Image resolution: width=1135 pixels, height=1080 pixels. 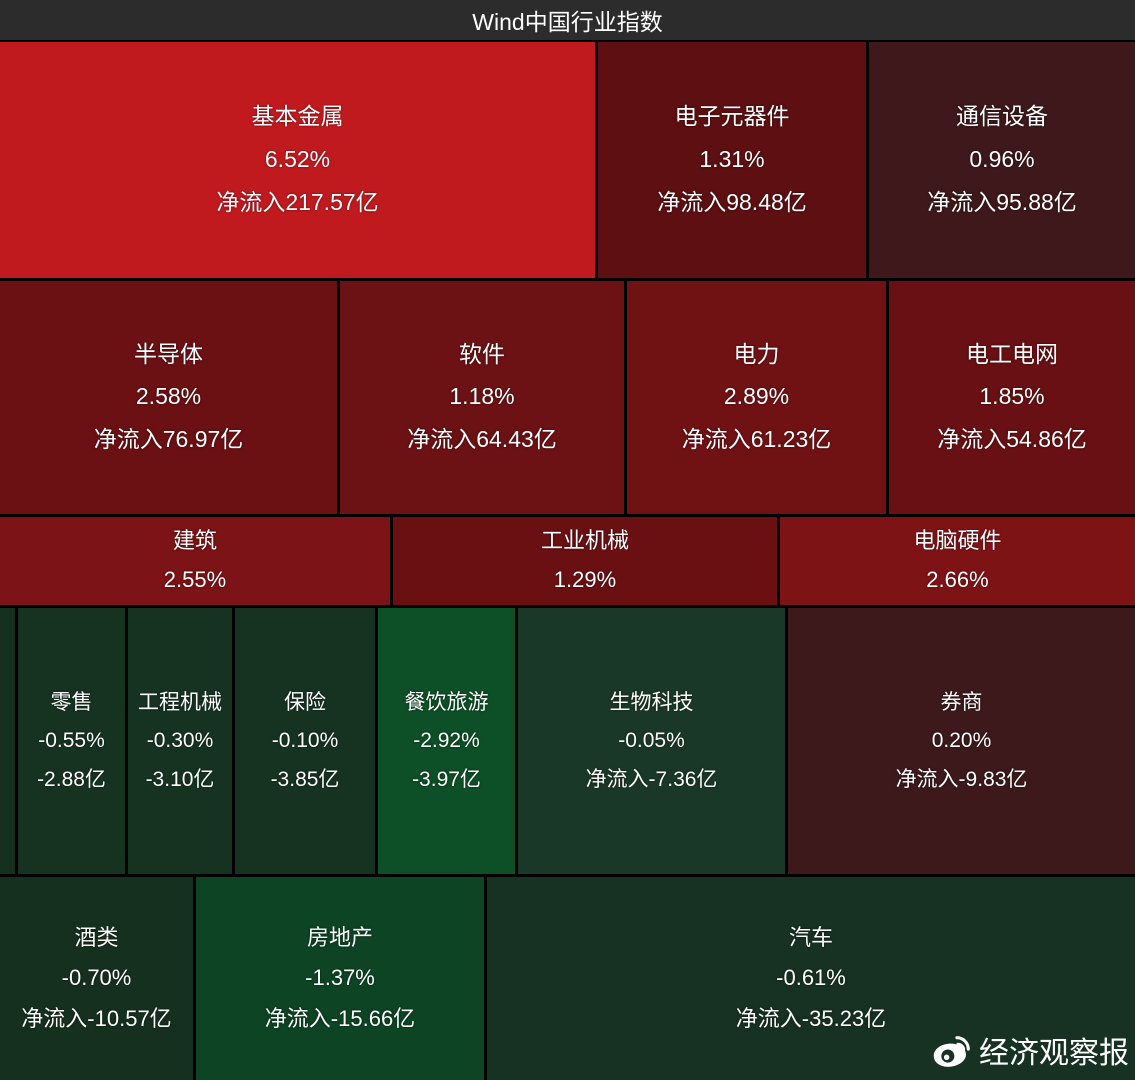 What do you see at coordinates (1012, 439) in the screenshot?
I see `tile-flow: 净流入54.86亿` at bounding box center [1012, 439].